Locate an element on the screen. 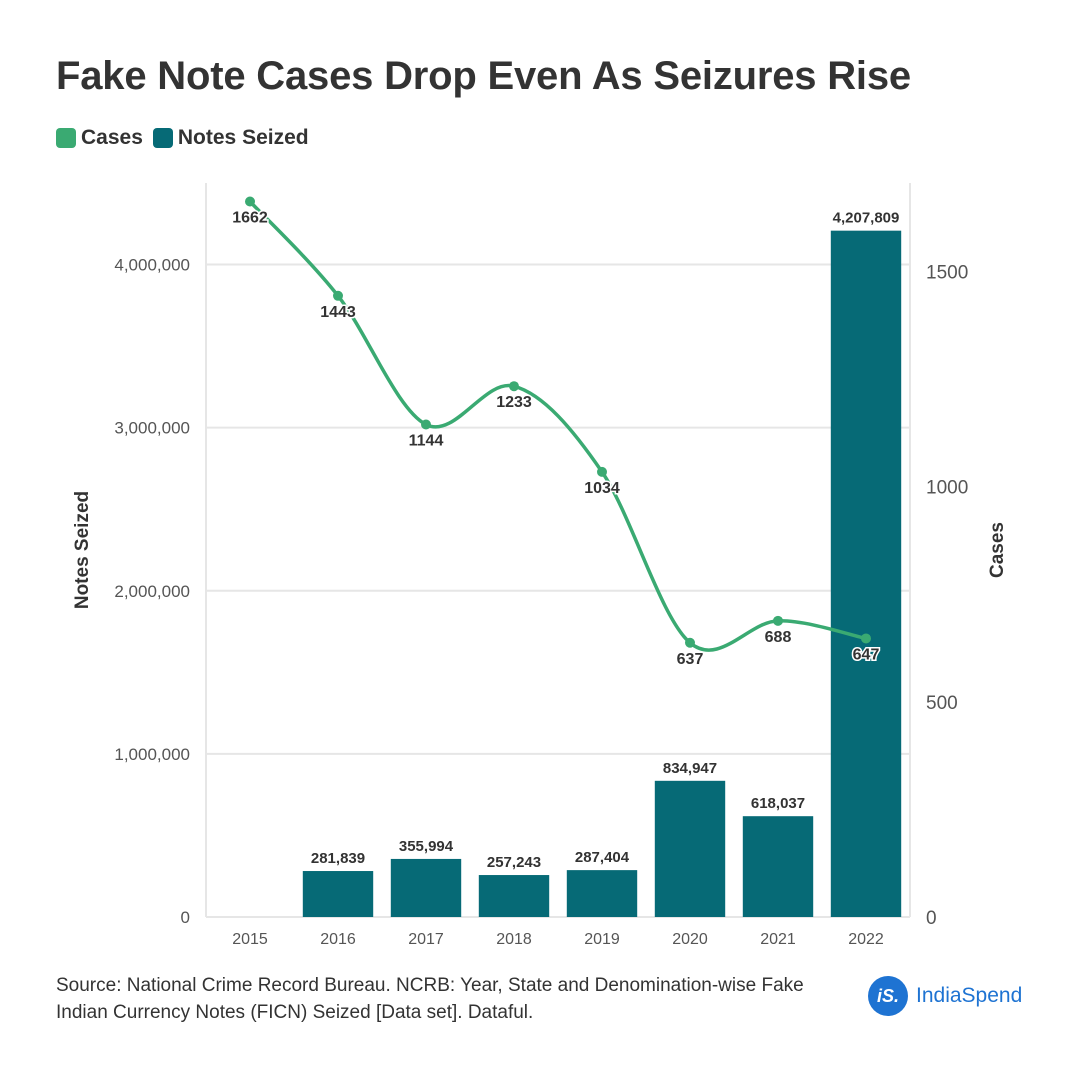 The width and height of the screenshot is (1080, 1080). line-data-label: 688 is located at coordinates (778, 637).